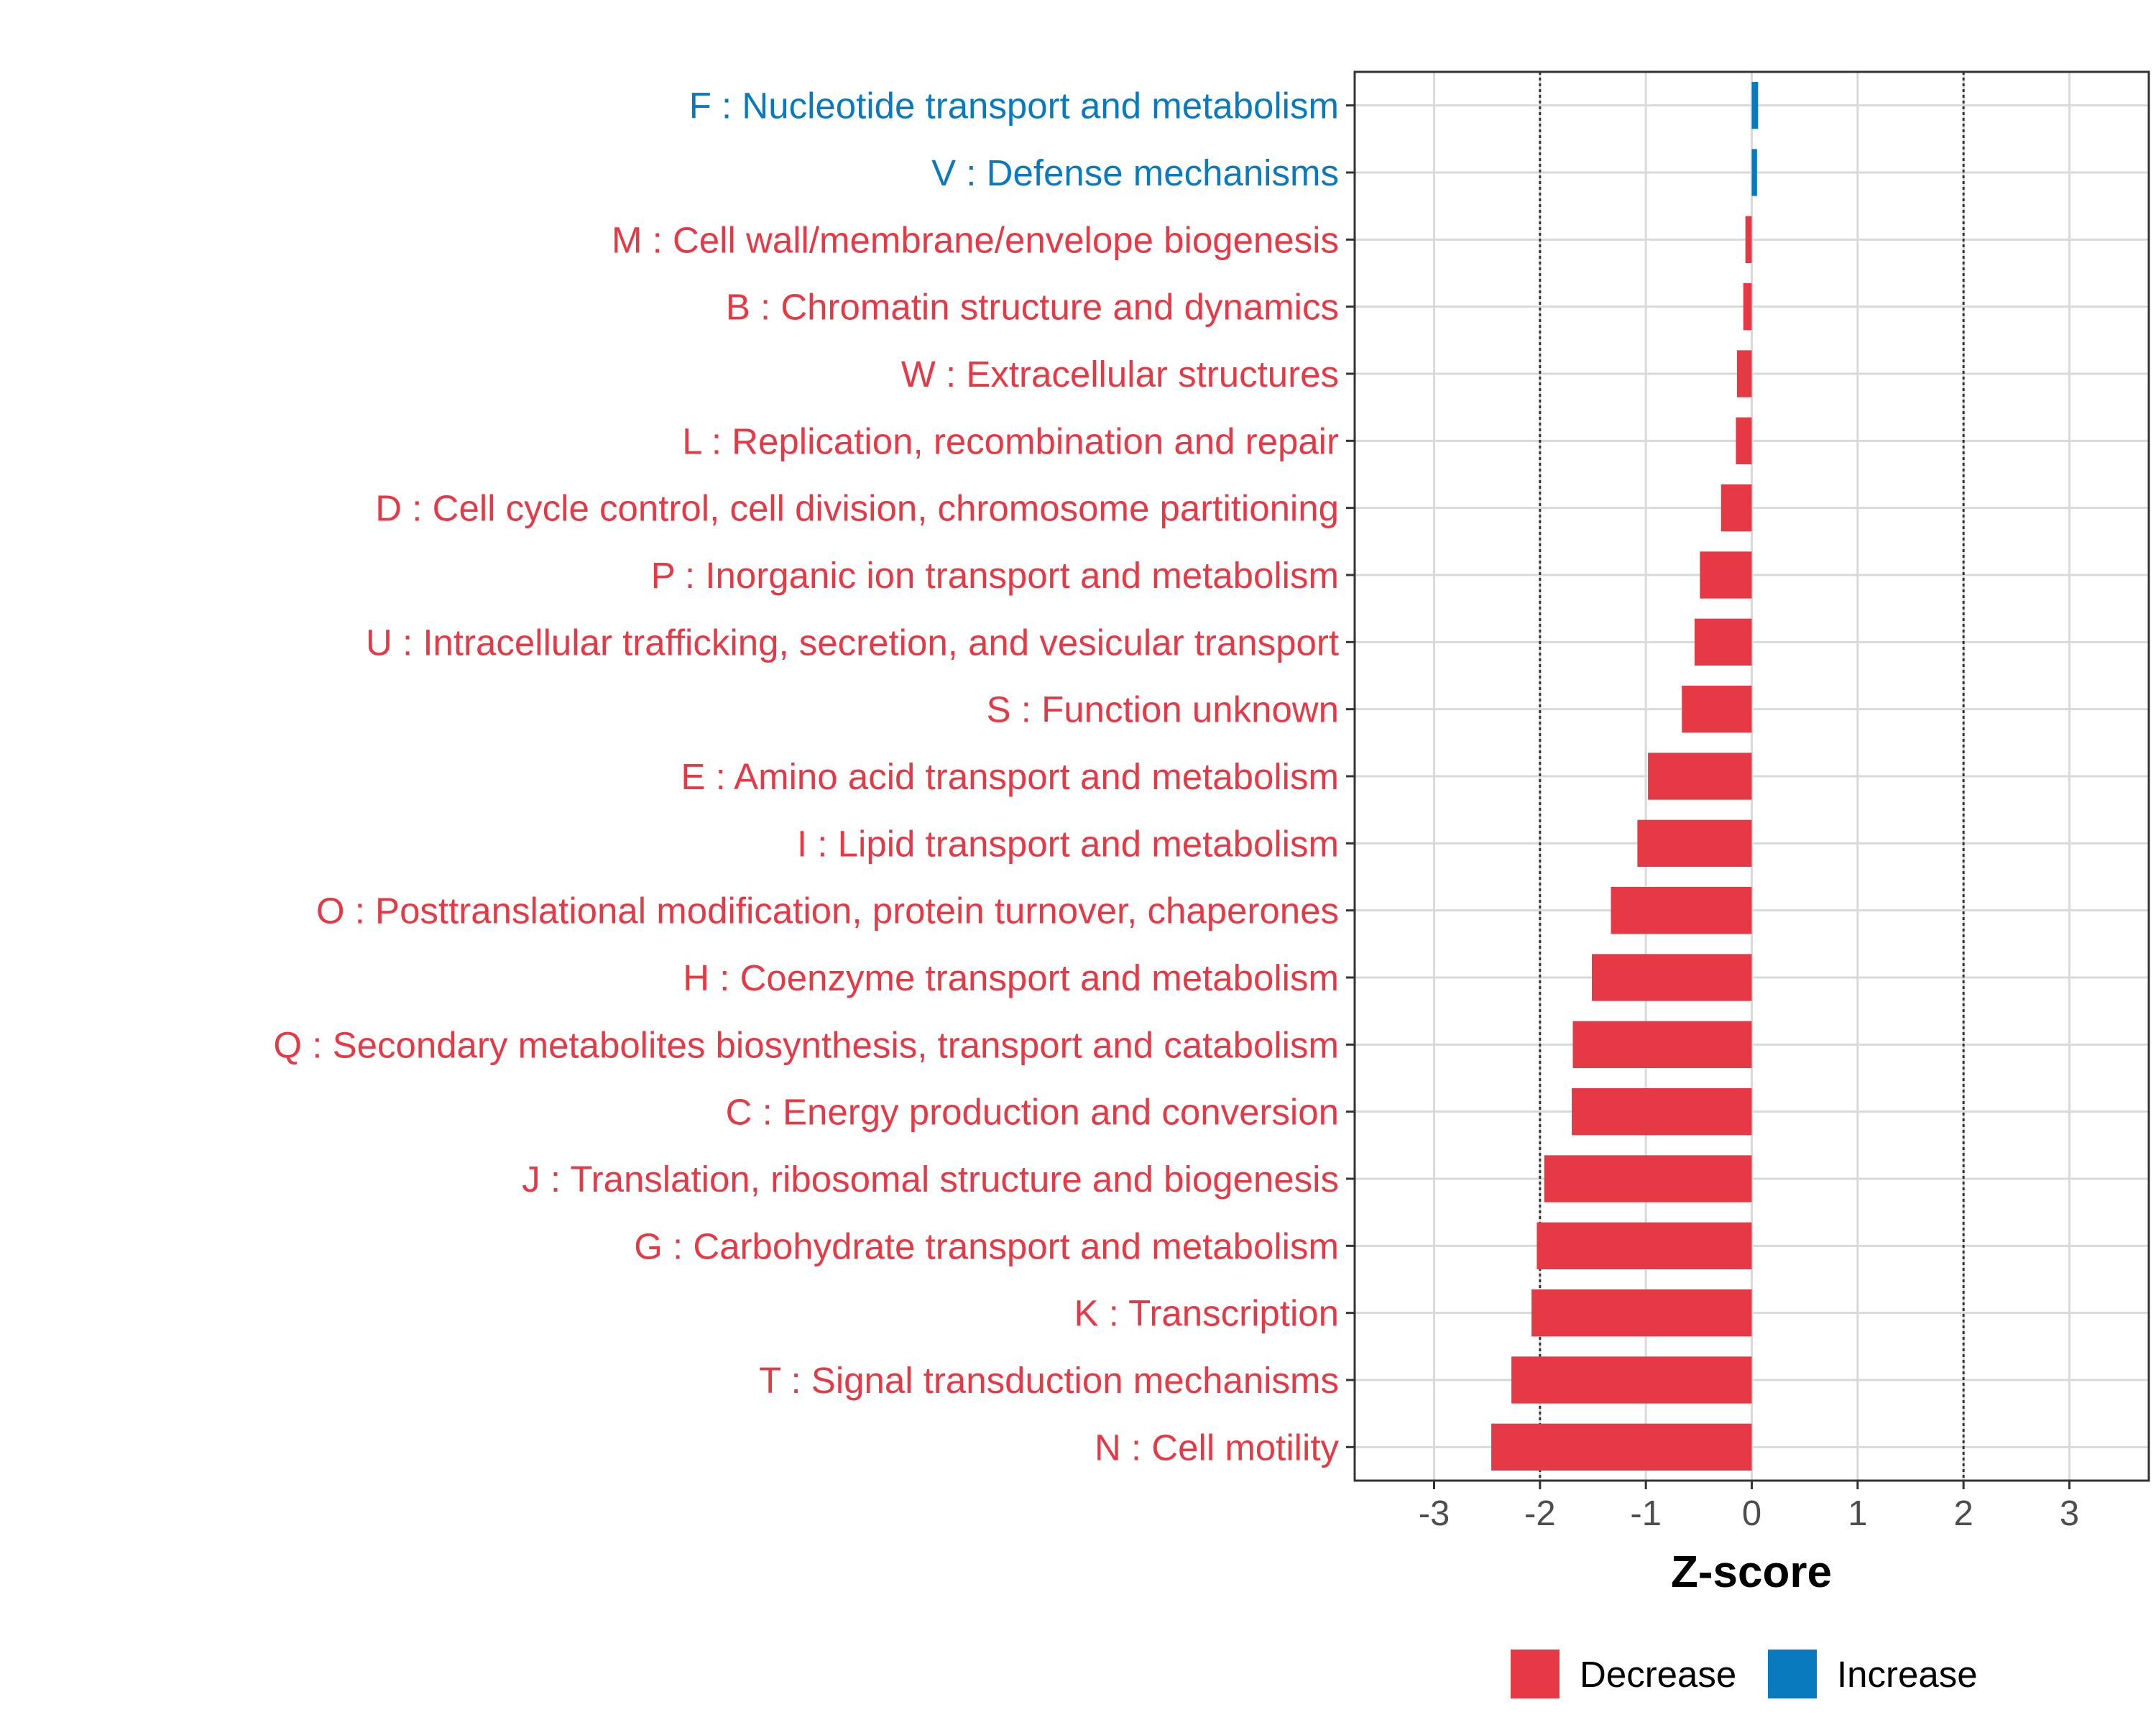  I want to click on category-label-10: E : Amino acid transport and metabolism, so click(1010, 776).